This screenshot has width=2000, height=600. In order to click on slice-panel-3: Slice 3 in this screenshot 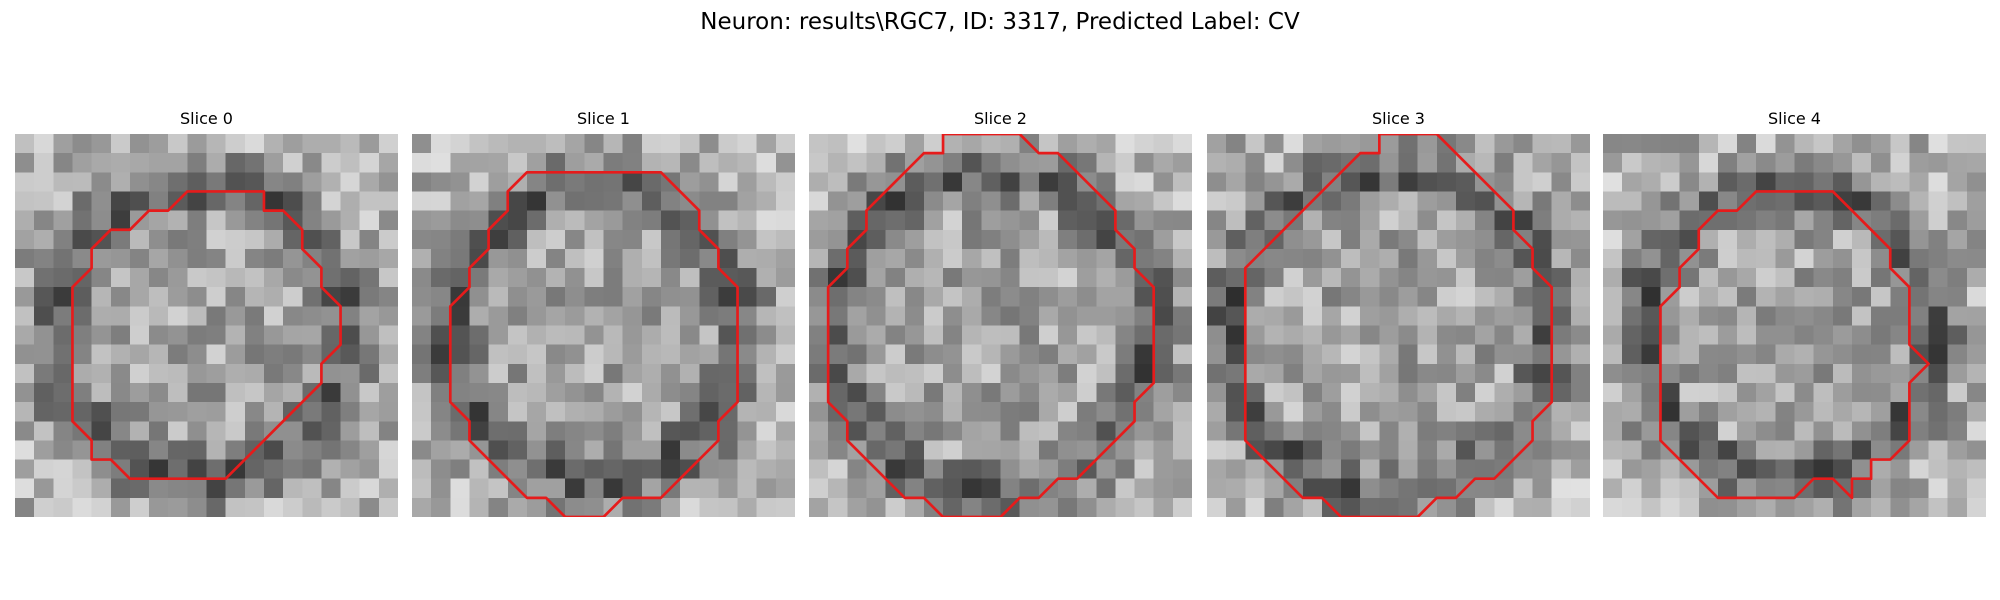, I will do `click(1398, 313)`.